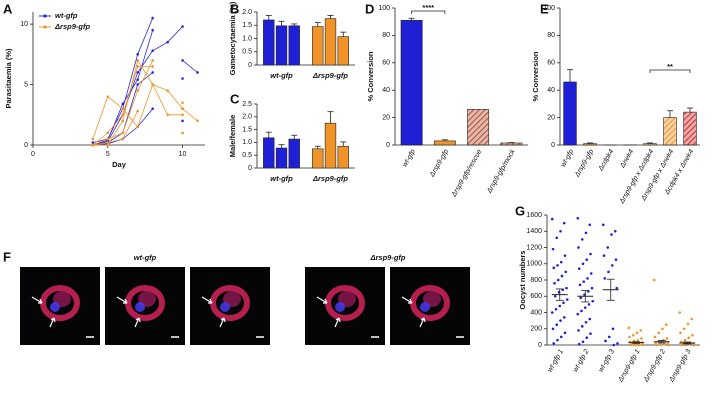  Describe the element at coordinates (428, 12) in the screenshot. I see `significance-bracket` at that location.